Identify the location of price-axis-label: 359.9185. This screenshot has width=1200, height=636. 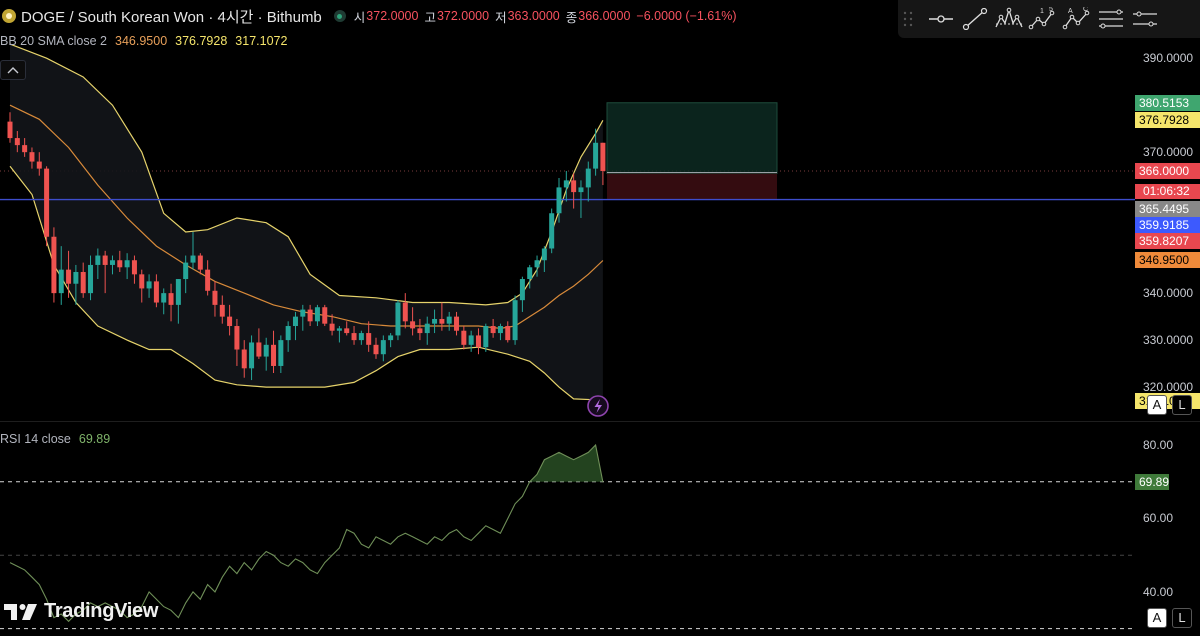
(1167, 225).